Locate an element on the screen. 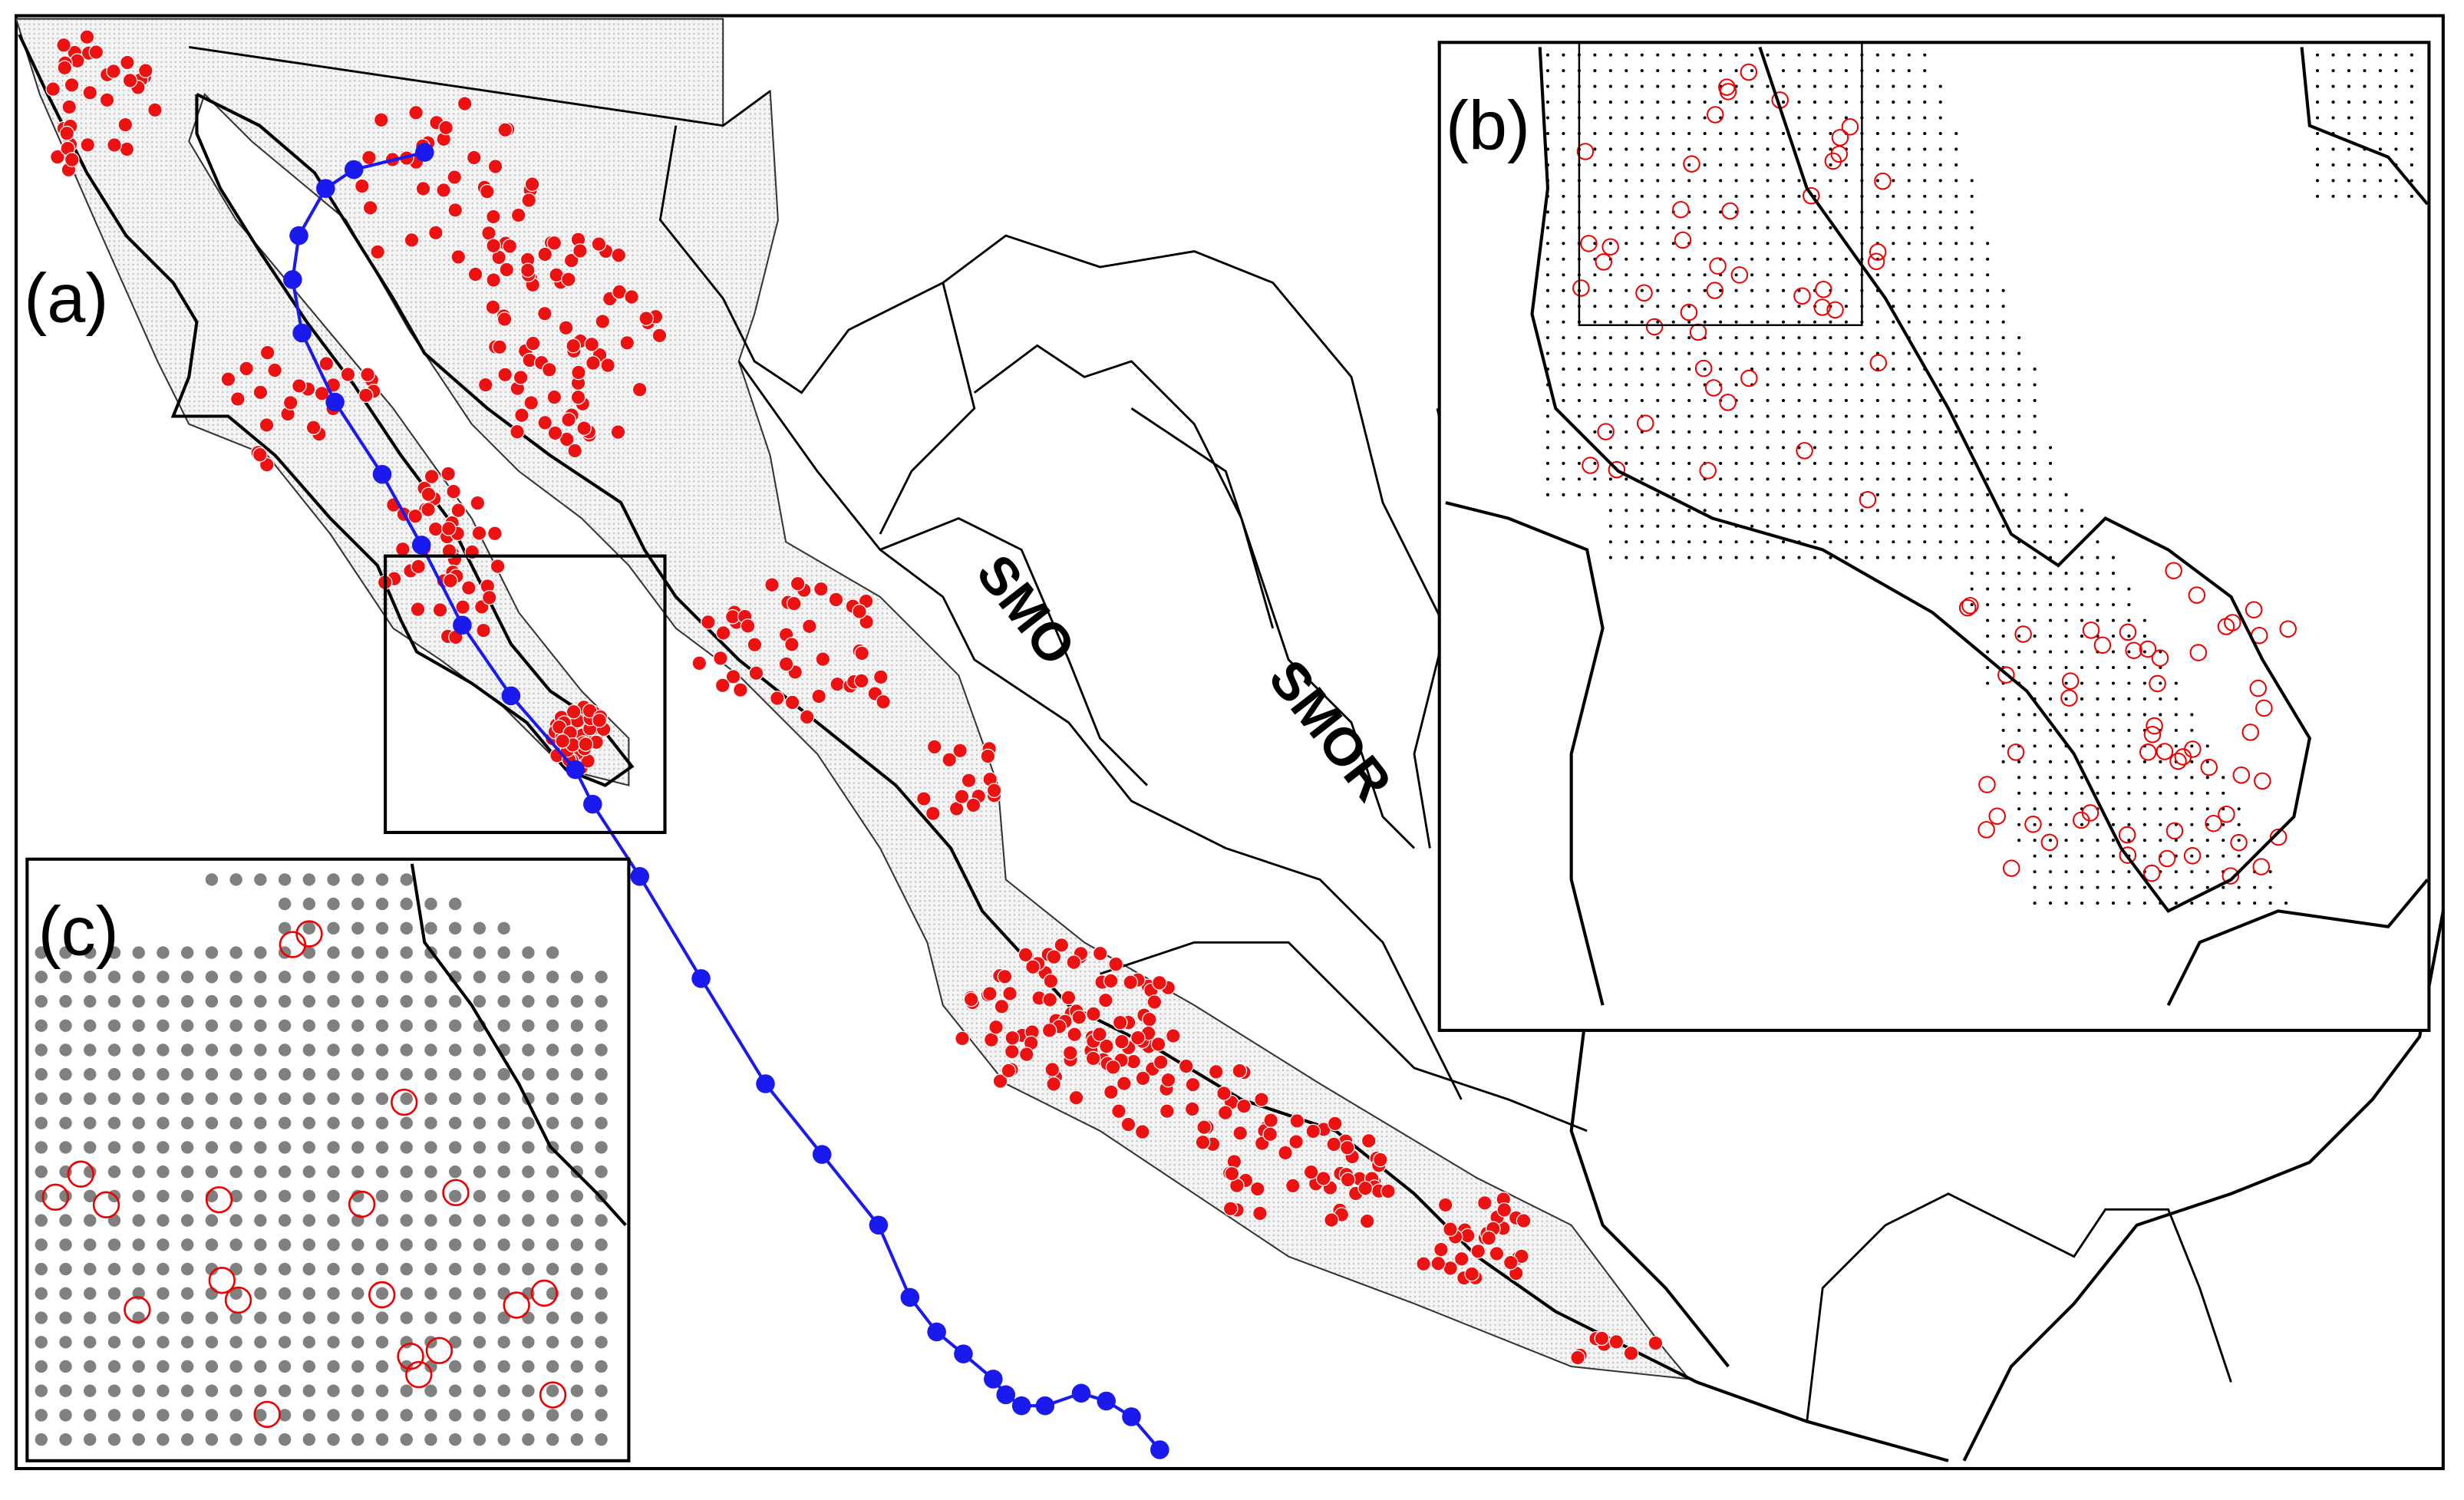  inset-c-frame is located at coordinates (328, 1159).